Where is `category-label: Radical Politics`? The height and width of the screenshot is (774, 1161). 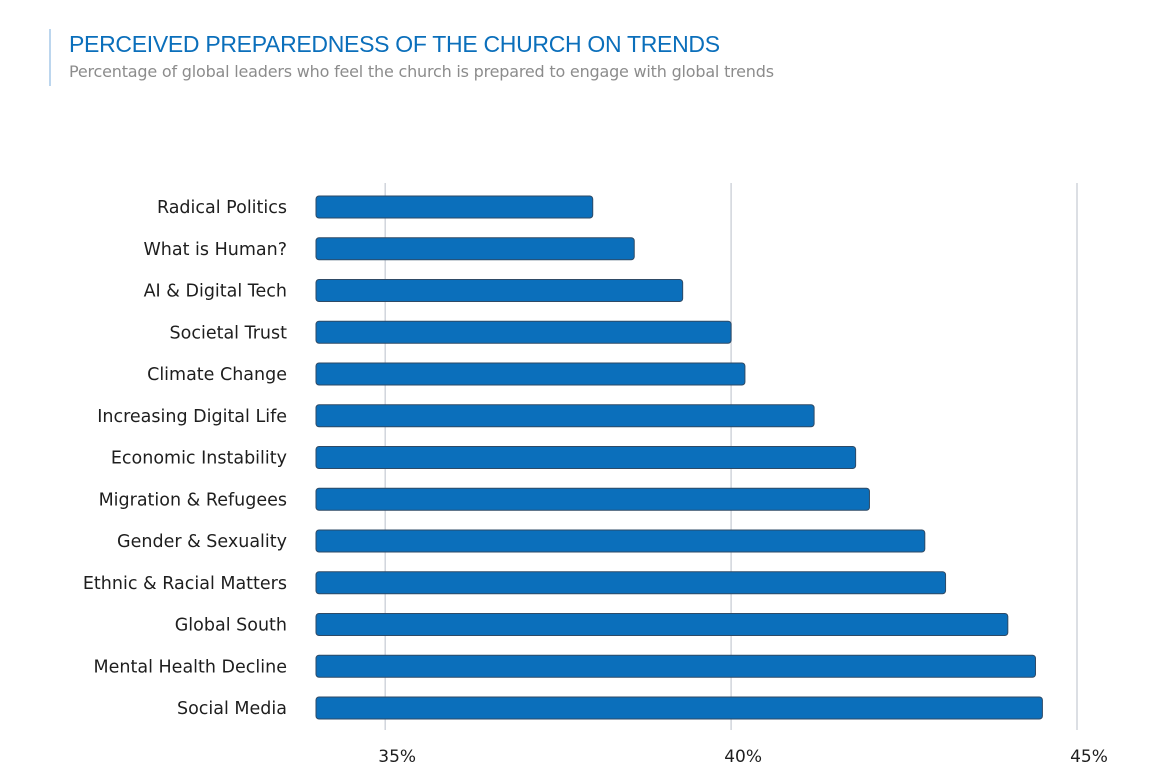
category-label: Radical Politics is located at coordinates (222, 208).